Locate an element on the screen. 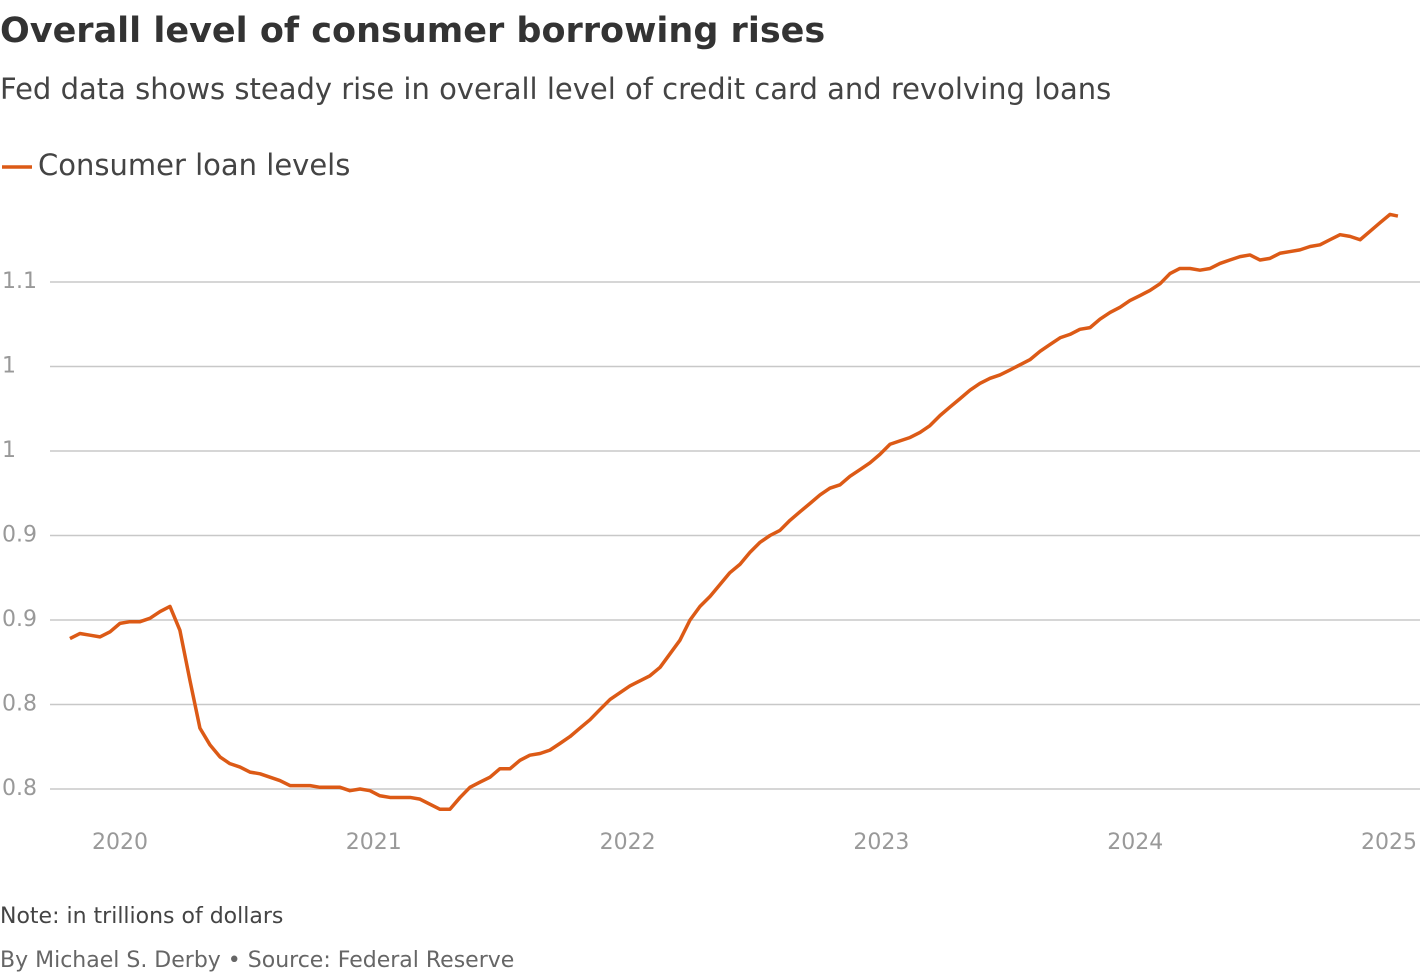 The image size is (1420, 976). y-tick-label: 1.1 is located at coordinates (19, 281).